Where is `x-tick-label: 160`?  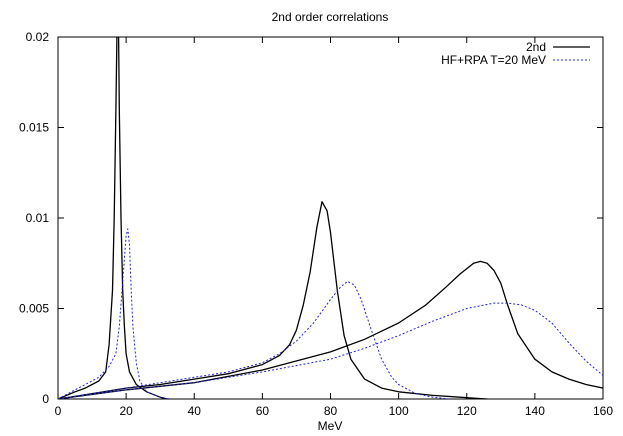
x-tick-label: 160 is located at coordinates (603, 411).